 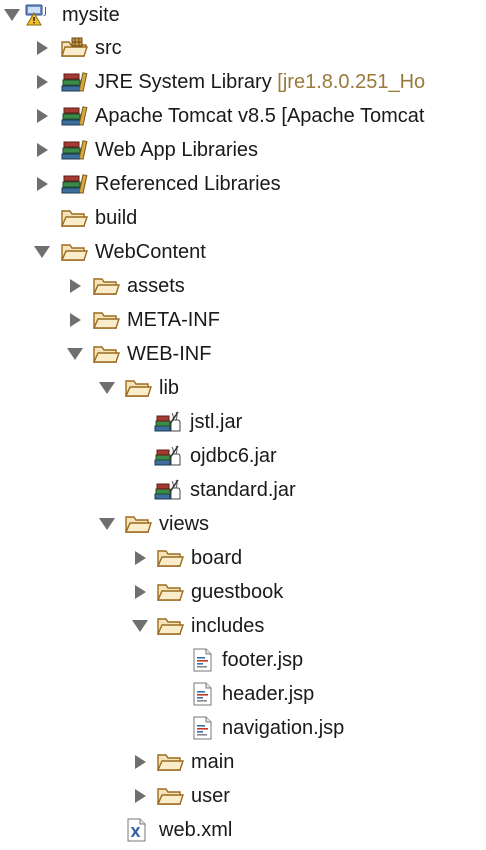 I want to click on tree-item-header-jsp: header.jsp, so click(x=243, y=694).